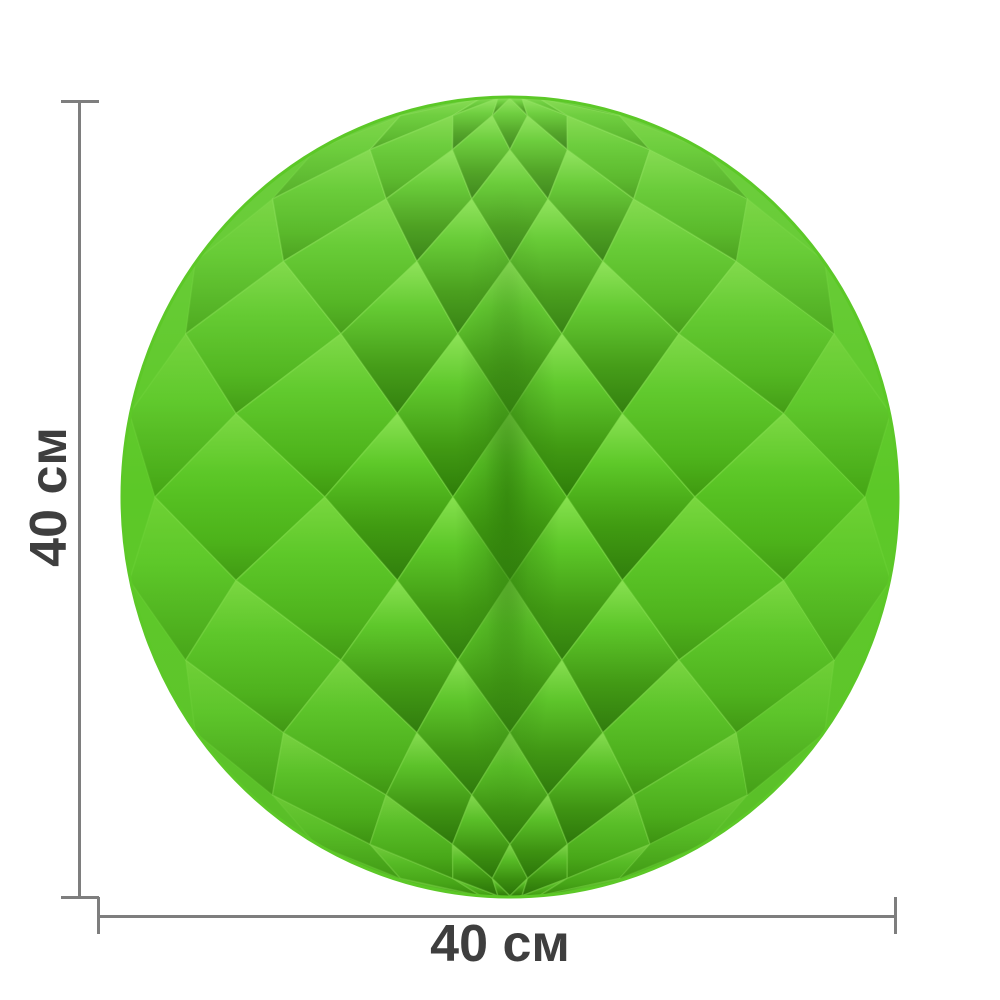 Image resolution: width=1000 pixels, height=1000 pixels. I want to click on height-dimension-tick-top, so click(80, 101).